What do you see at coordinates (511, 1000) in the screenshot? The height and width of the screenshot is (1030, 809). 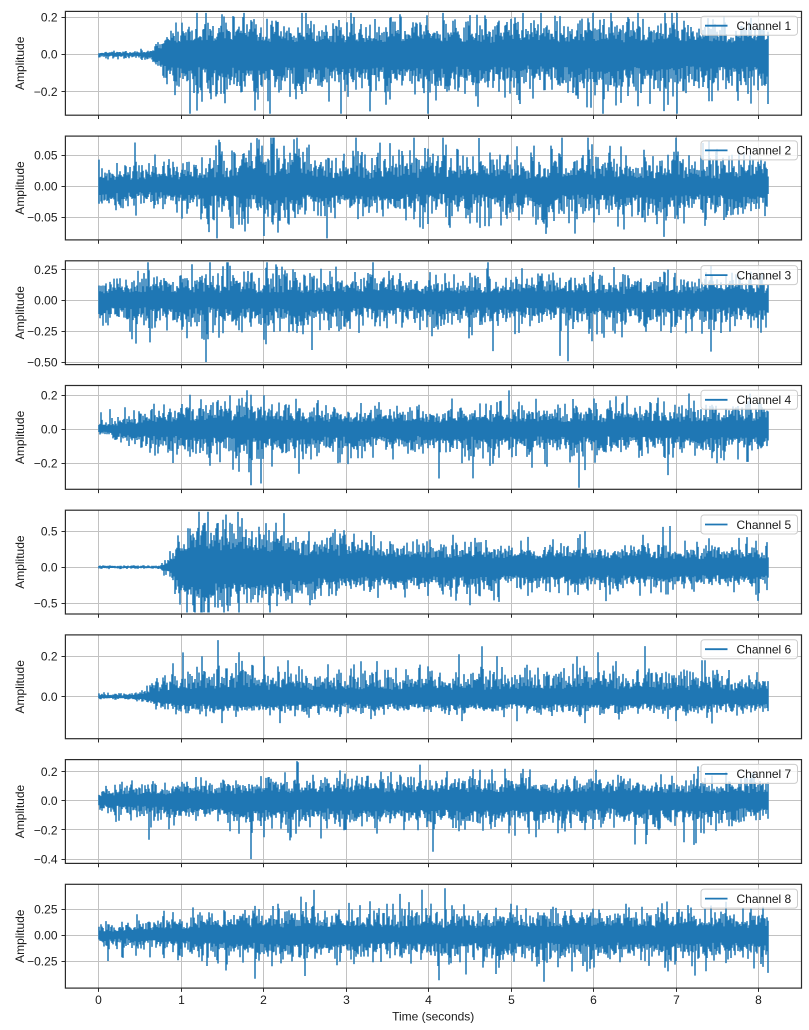 I see `svg-text: 5` at bounding box center [511, 1000].